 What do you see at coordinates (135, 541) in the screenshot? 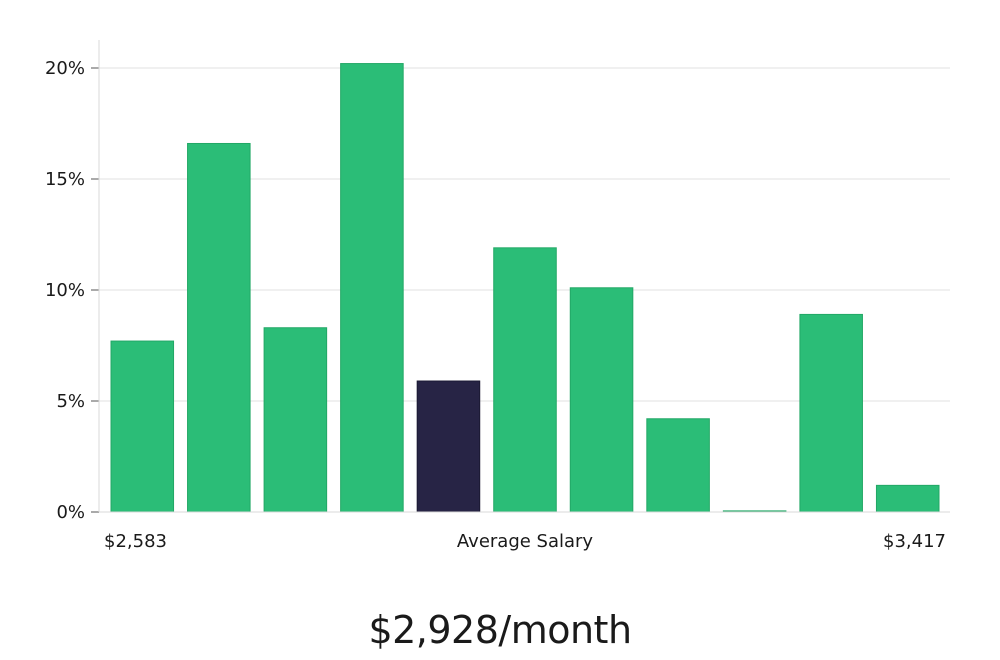
I see `x-min-label: $2,583` at bounding box center [135, 541].